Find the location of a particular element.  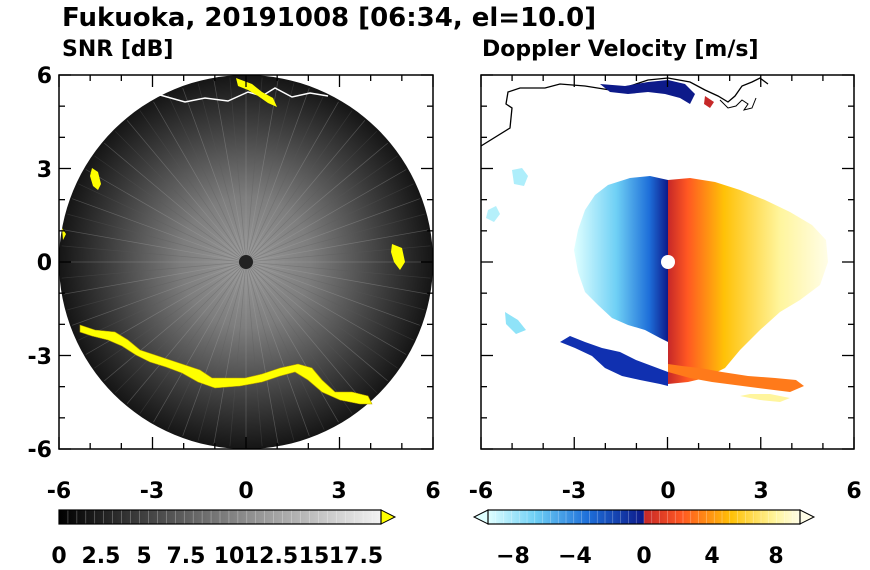

snr-colorbar-segments is located at coordinates (220, 517).